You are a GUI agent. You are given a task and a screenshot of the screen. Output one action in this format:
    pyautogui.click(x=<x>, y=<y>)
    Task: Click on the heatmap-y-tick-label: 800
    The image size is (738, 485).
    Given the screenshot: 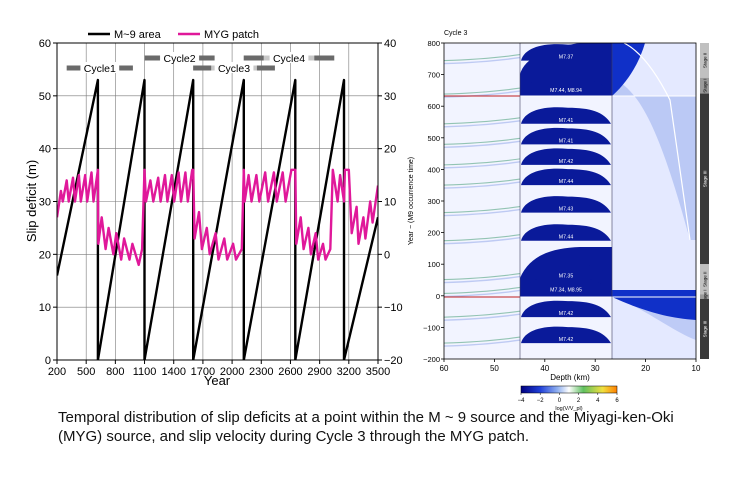 What is the action you would take?
    pyautogui.click(x=433, y=43)
    